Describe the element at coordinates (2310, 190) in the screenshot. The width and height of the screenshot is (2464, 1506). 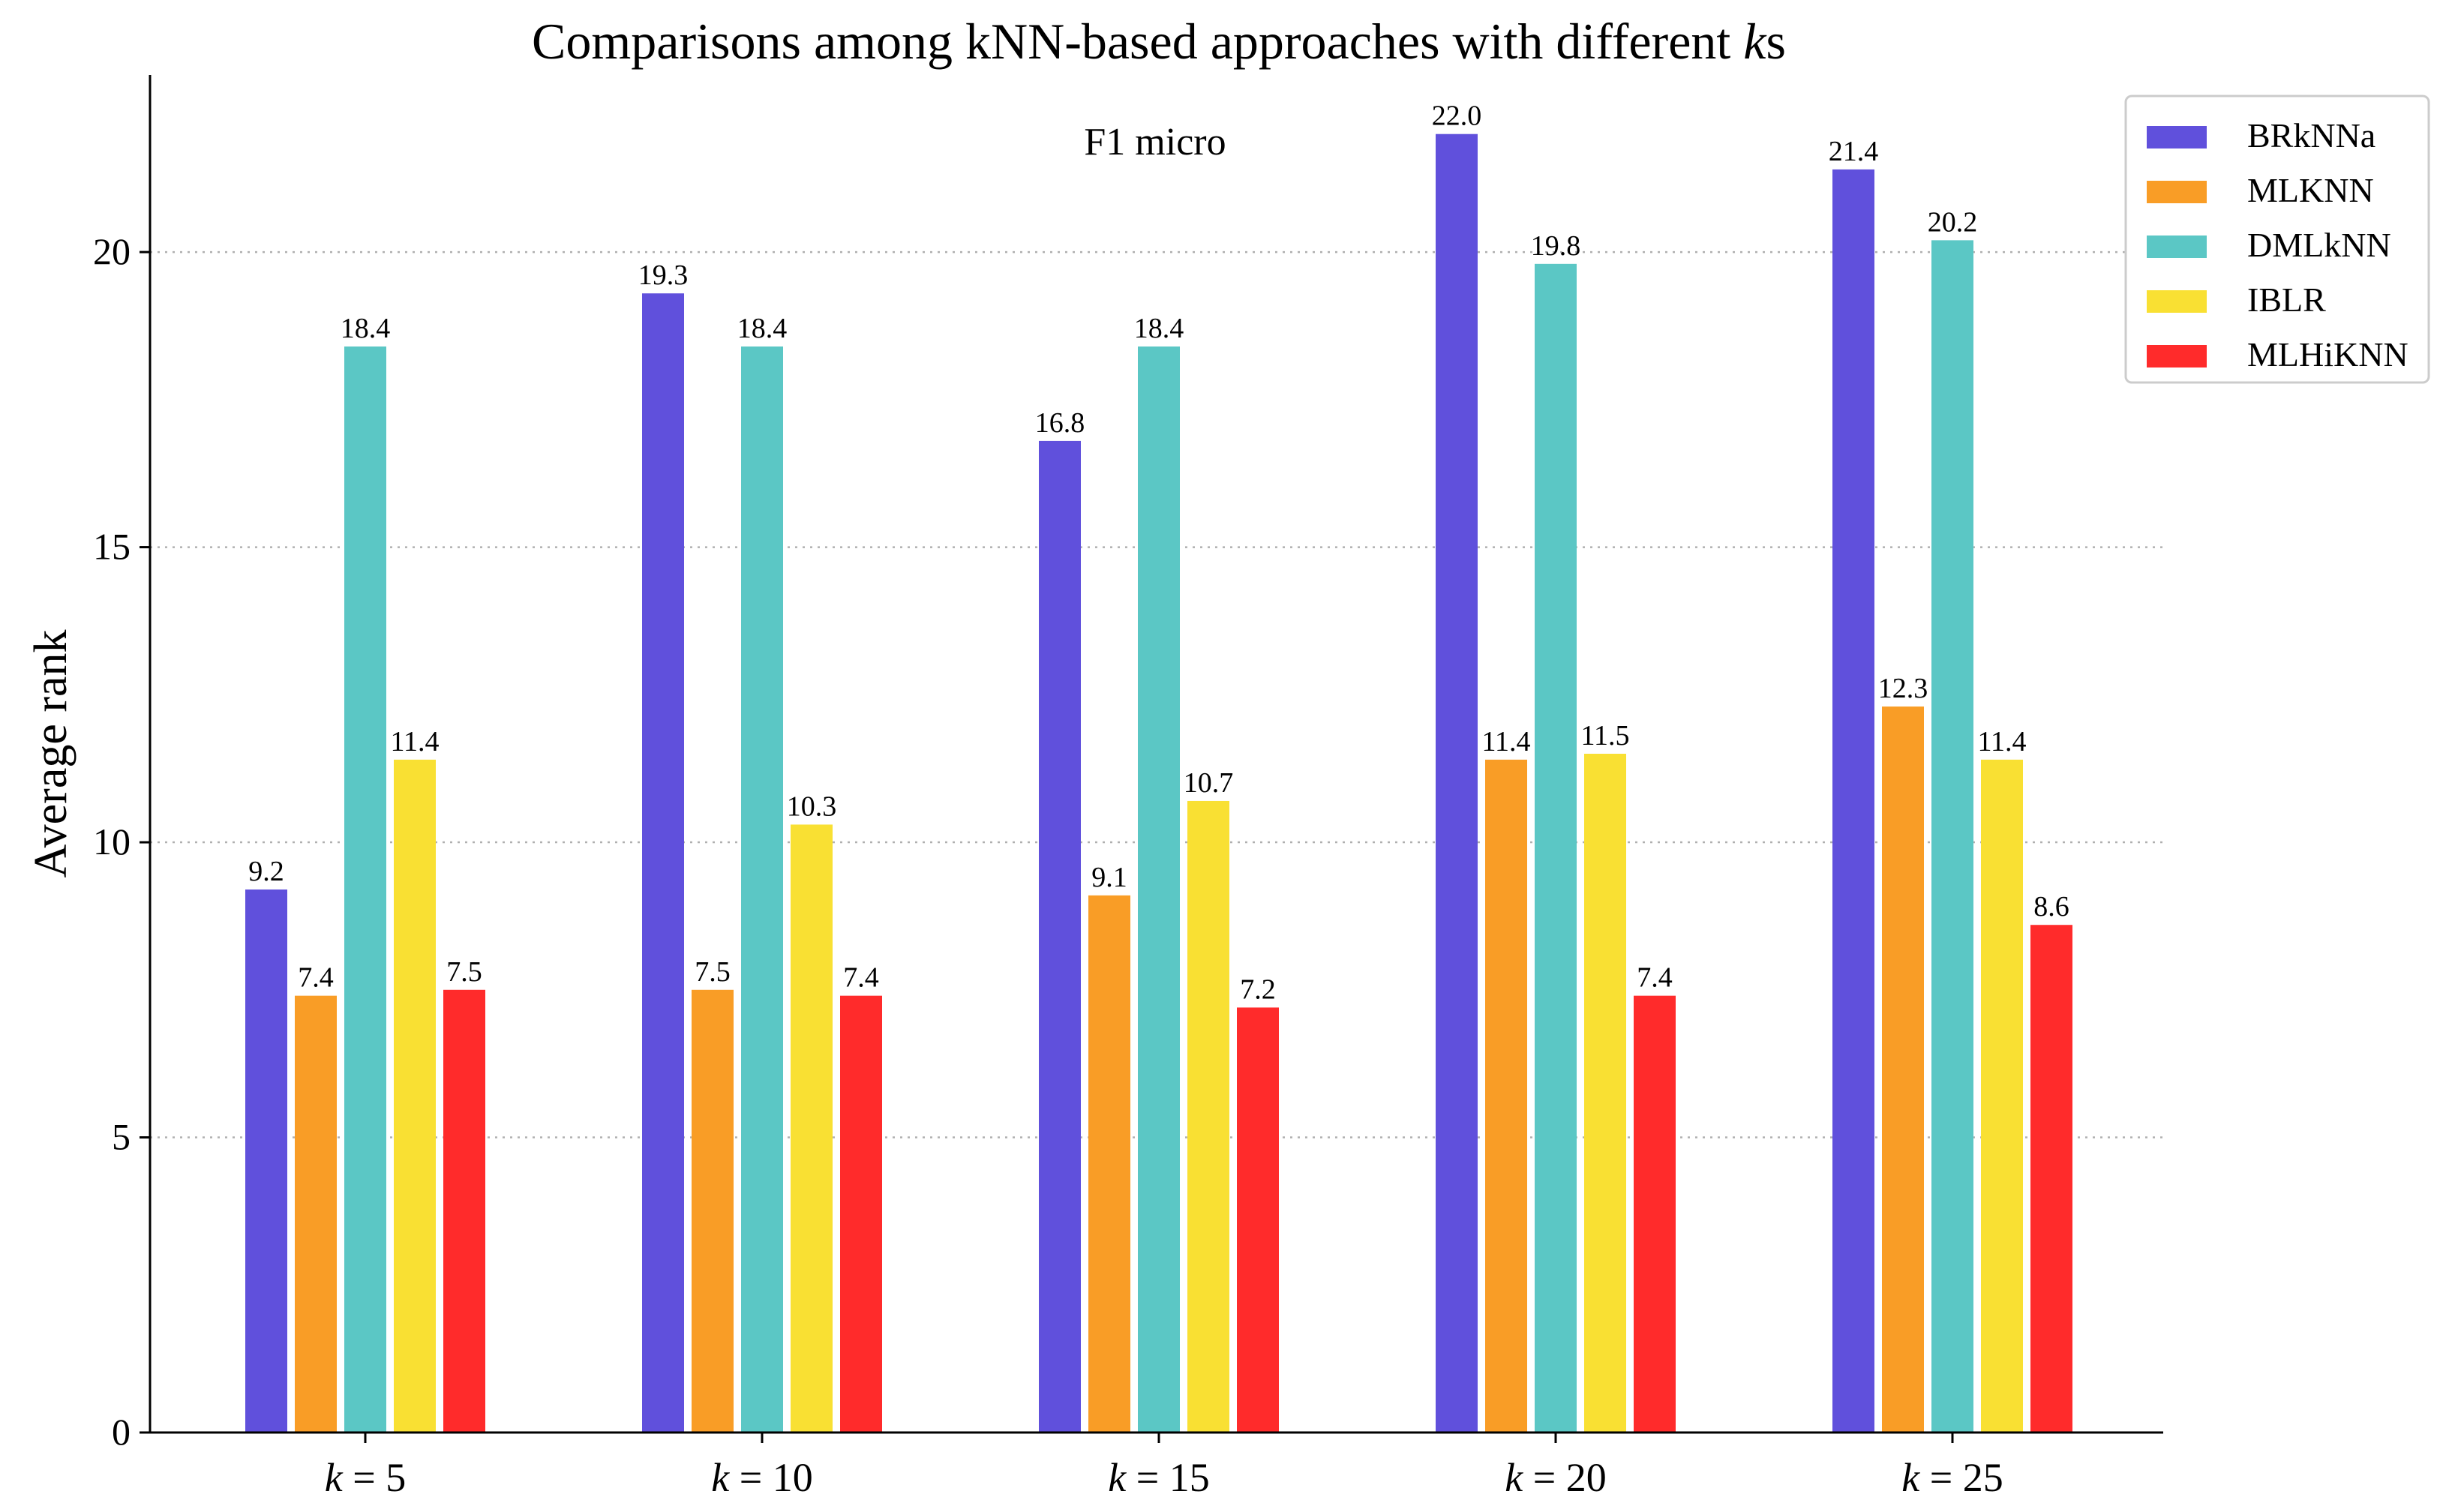
I see `legend-label-MLKNN: MLKNN` at that location.